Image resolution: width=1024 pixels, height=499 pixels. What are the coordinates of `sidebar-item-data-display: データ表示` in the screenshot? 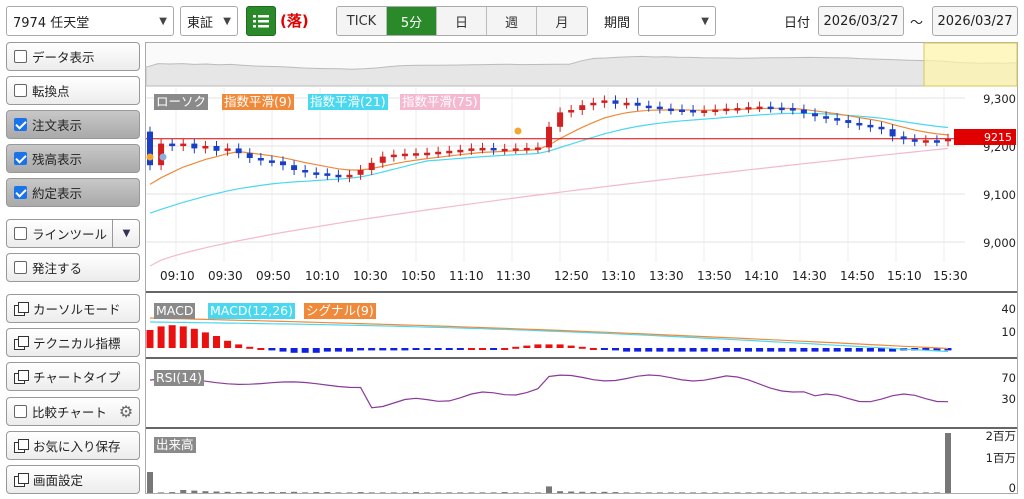 It's located at (73, 56).